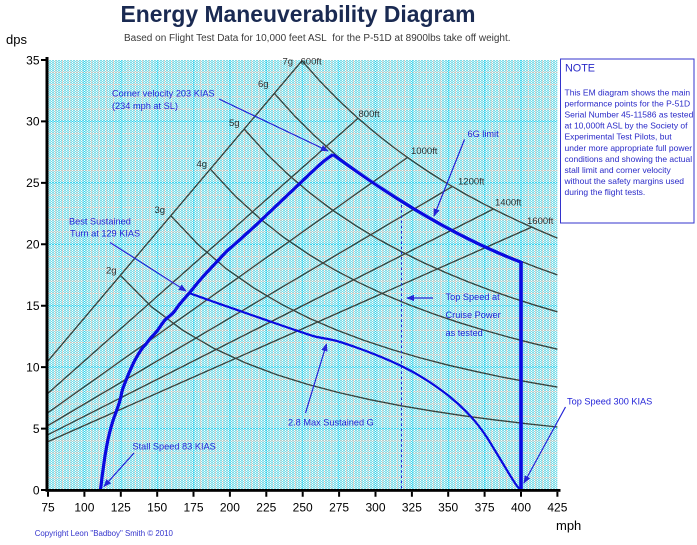 This screenshot has height=545, width=697. What do you see at coordinates (303, 508) in the screenshot?
I see `svg-text: 250` at bounding box center [303, 508].